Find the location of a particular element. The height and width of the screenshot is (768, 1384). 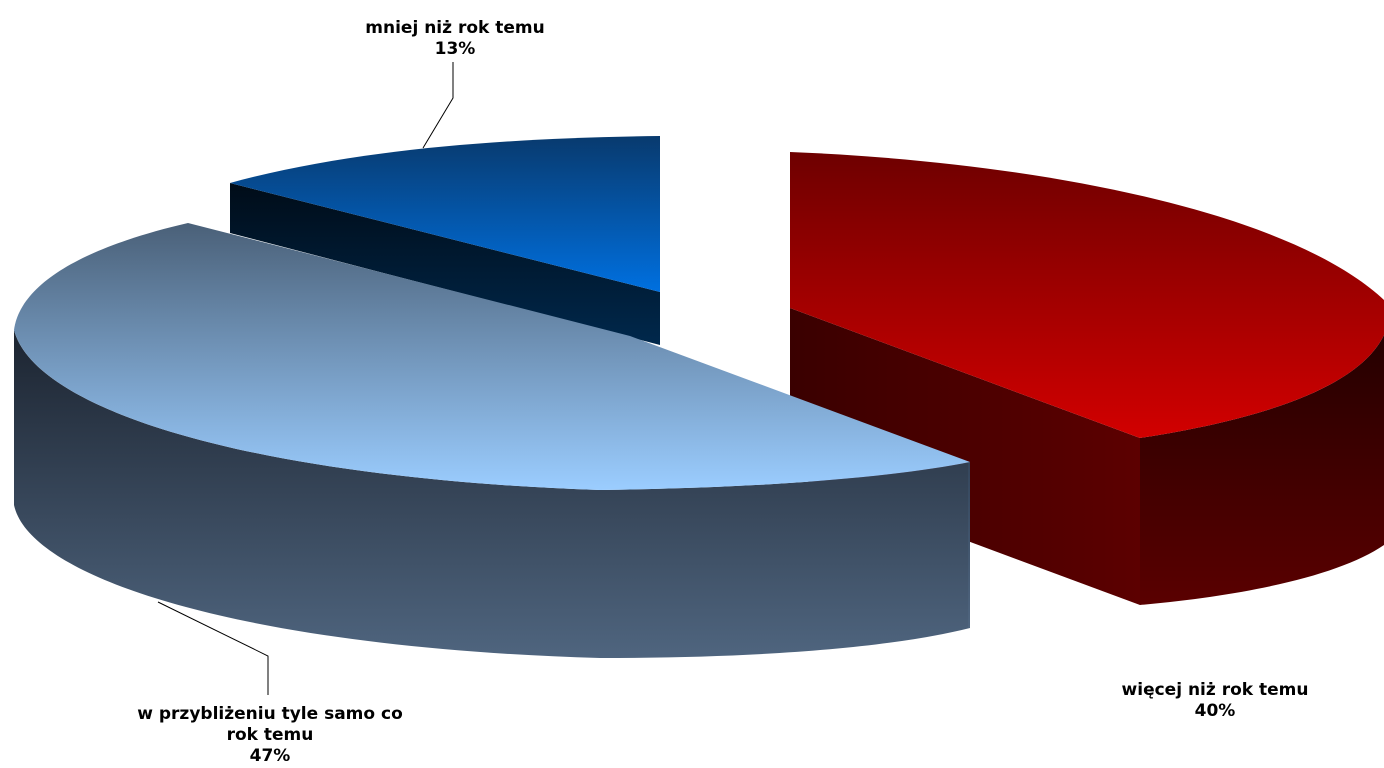

label-same-name: w przybliżeniu tyle samo co is located at coordinates (270, 714).